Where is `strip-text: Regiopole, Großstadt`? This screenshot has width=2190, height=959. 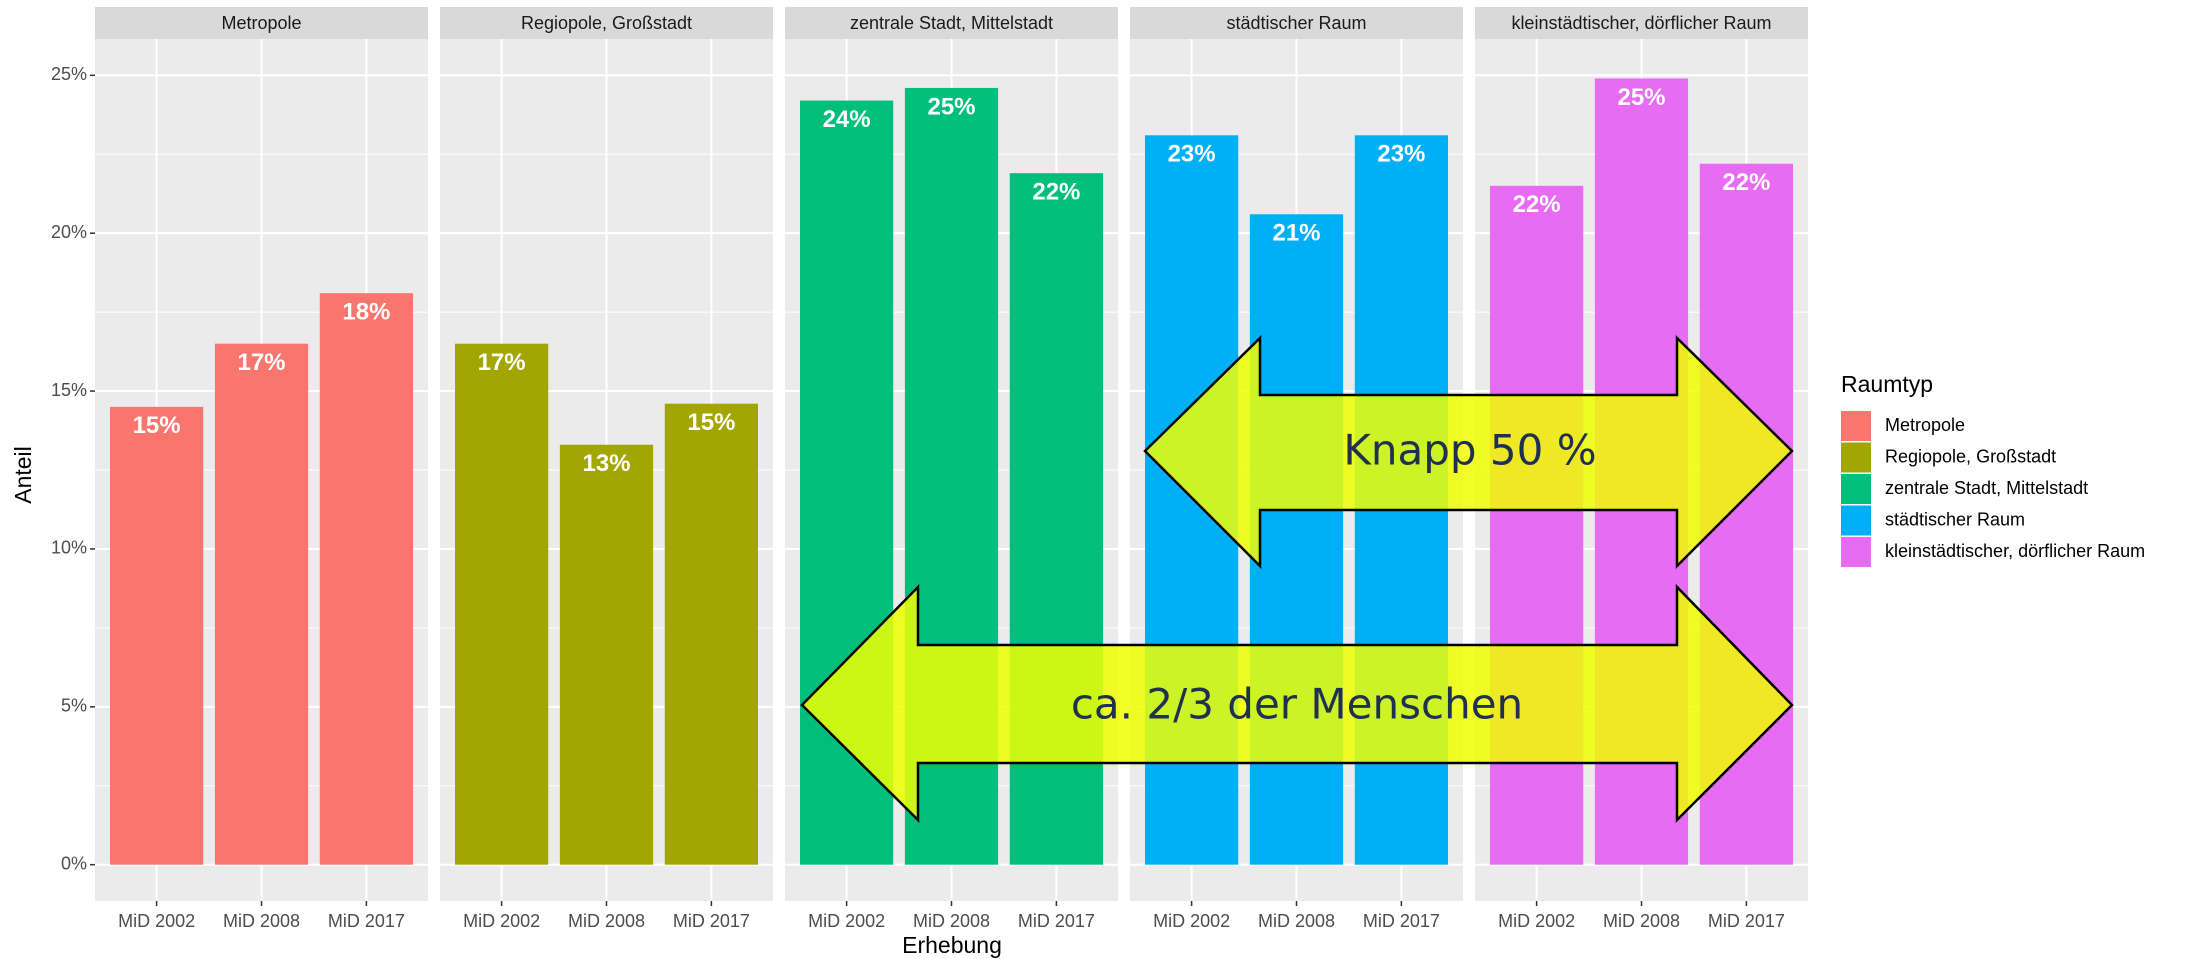 strip-text: Regiopole, Großstadt is located at coordinates (606, 23).